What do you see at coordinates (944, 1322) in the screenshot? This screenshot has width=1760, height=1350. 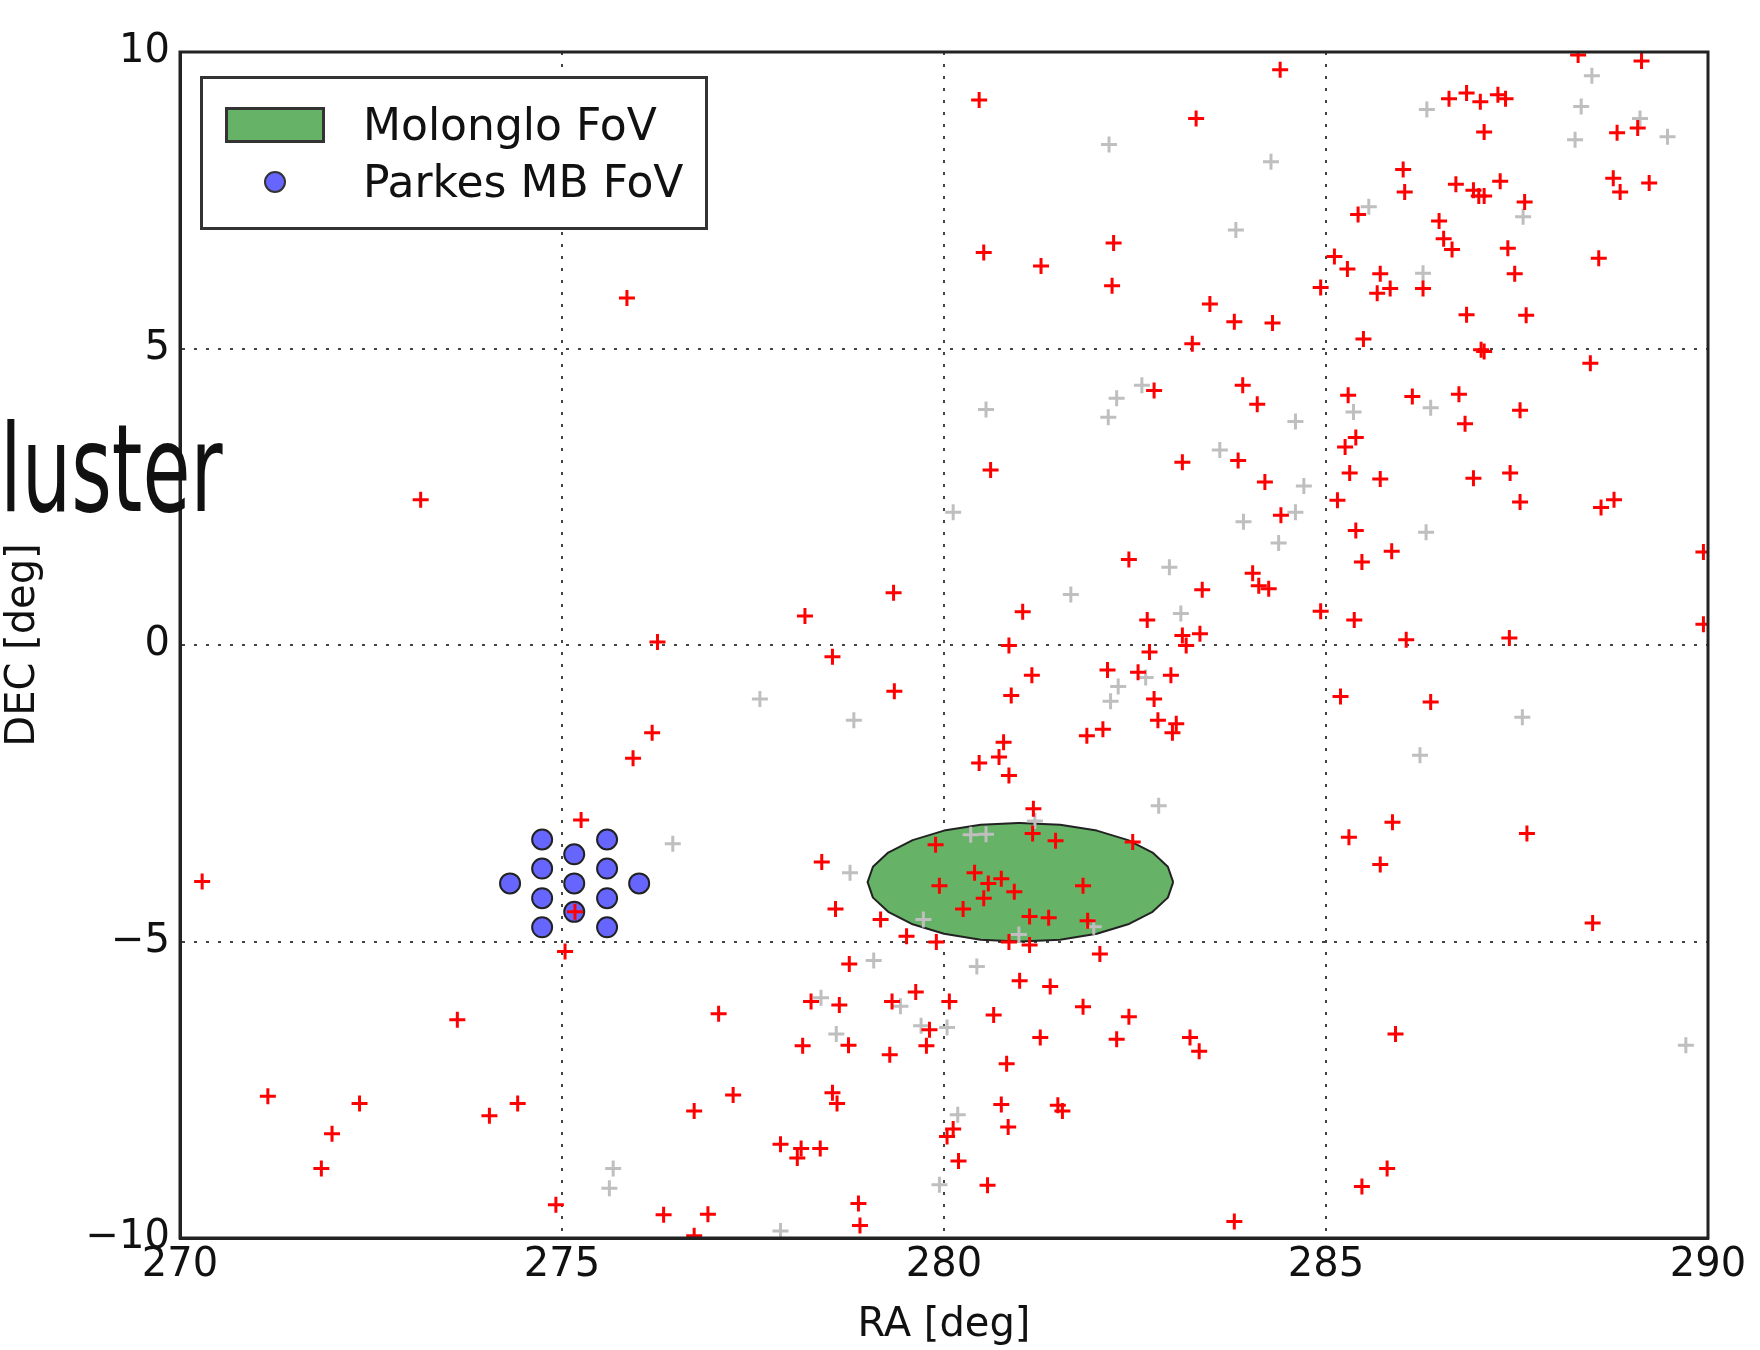 I see `x-axis-title: RA [deg]` at bounding box center [944, 1322].